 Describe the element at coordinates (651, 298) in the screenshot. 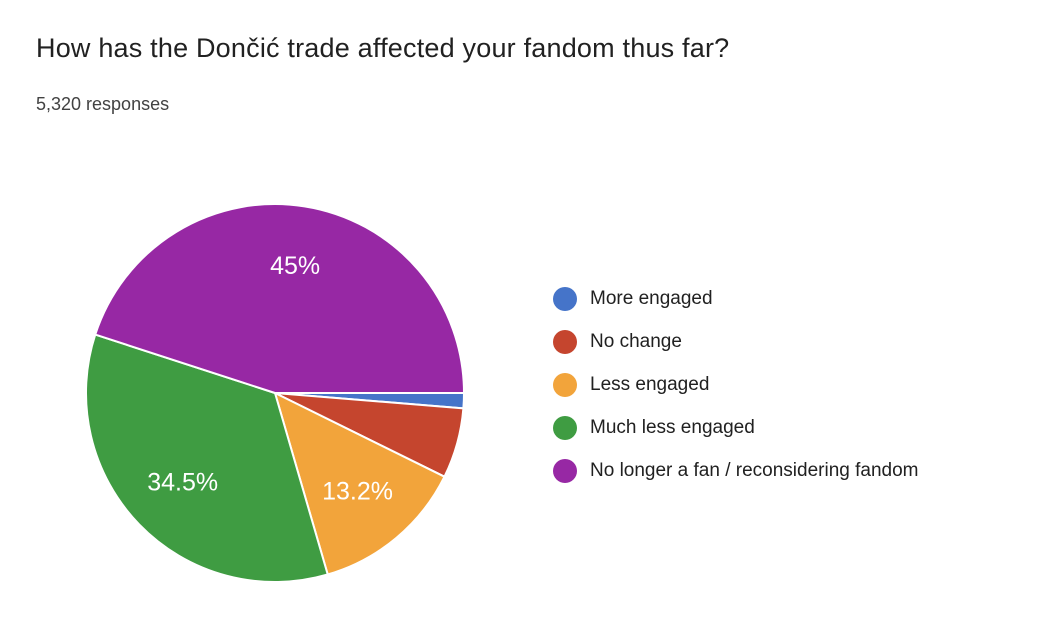

I see `legend-item-label: More engaged` at that location.